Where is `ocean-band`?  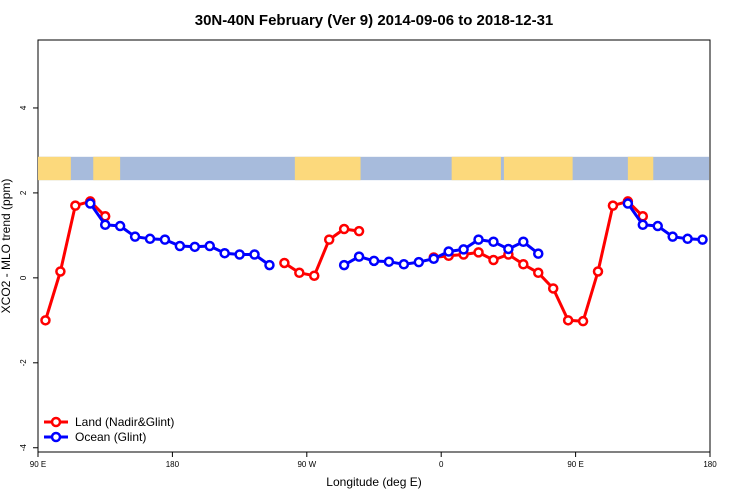
ocean-band is located at coordinates (374, 168).